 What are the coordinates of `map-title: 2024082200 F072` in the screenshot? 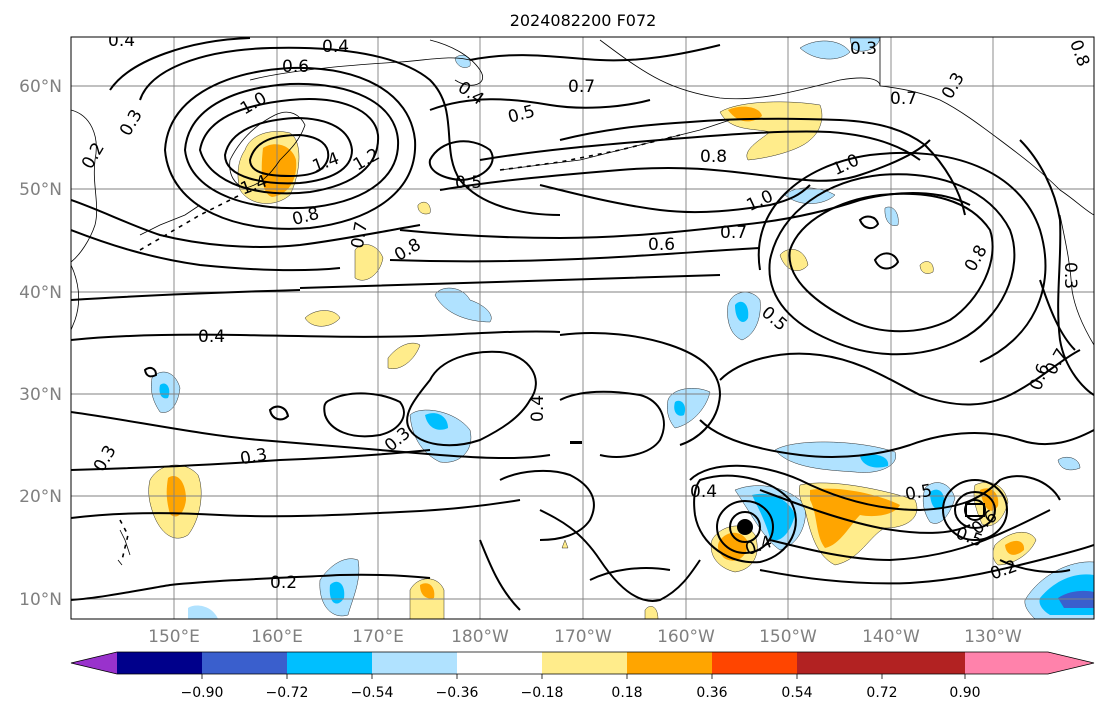 It's located at (583, 20).